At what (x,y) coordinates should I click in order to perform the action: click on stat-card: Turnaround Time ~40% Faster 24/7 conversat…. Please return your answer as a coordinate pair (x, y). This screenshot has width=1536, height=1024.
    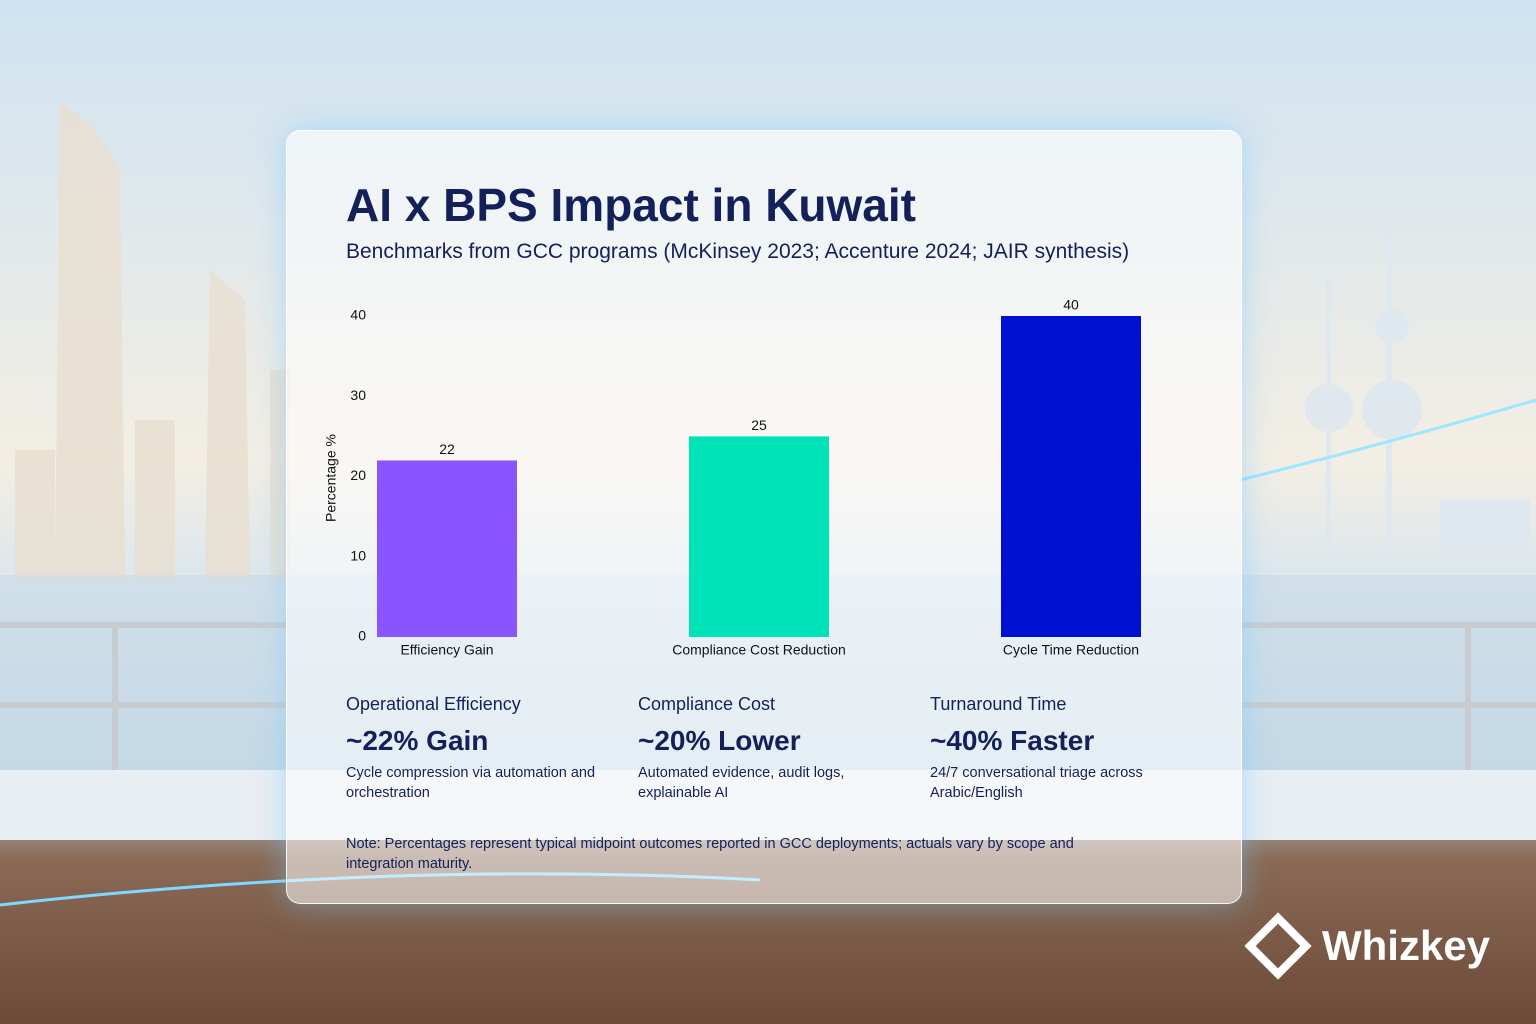
    Looking at the image, I should click on (1065, 748).